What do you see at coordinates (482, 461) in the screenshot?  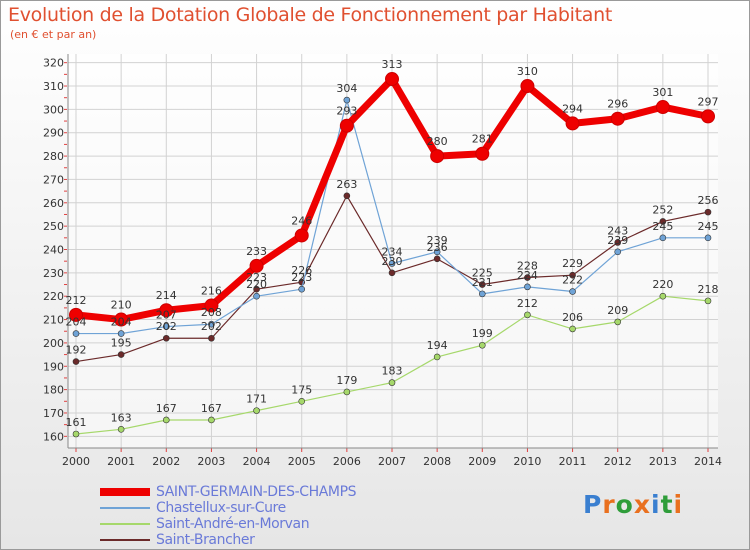 I see `x-tick-label: 2009` at bounding box center [482, 461].